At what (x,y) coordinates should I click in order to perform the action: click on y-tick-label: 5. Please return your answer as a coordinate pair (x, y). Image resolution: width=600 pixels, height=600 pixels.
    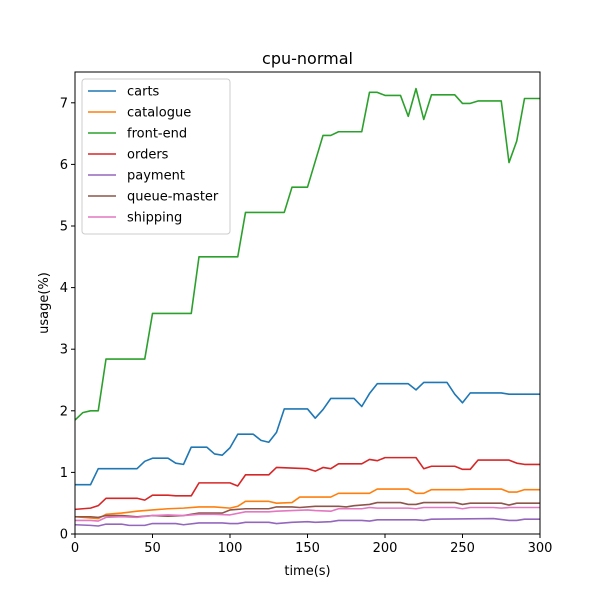
    Looking at the image, I should click on (64, 227).